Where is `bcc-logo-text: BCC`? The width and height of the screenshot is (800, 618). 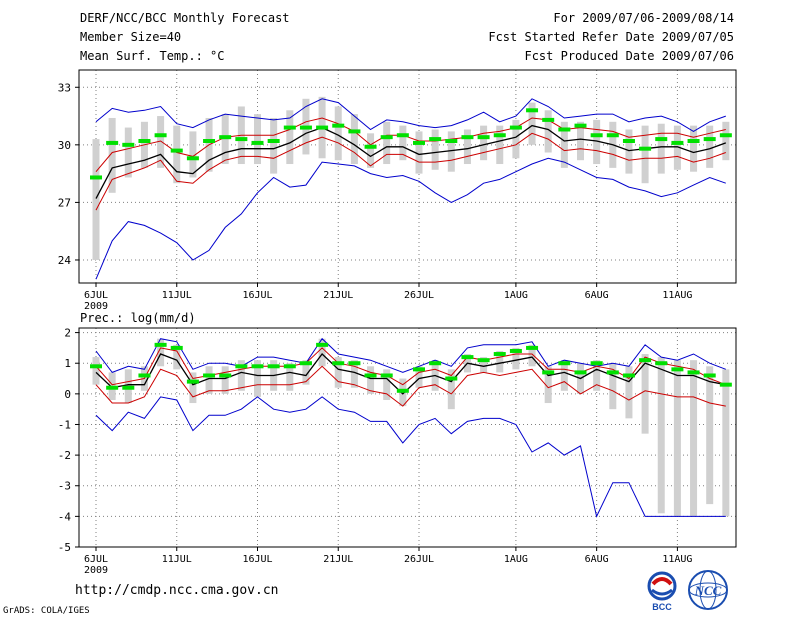
bcc-logo-text: BCC is located at coordinates (662, 607).